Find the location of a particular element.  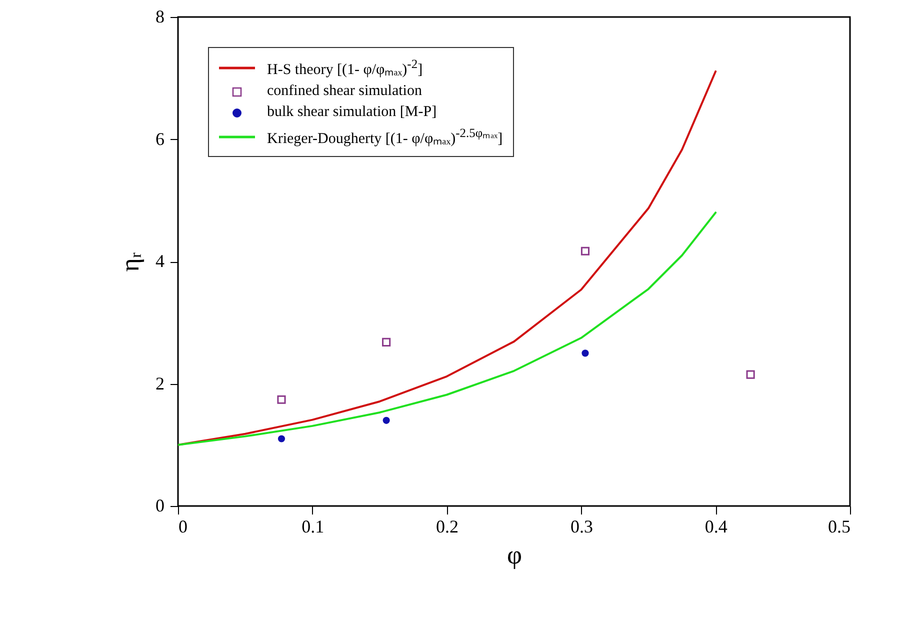

x-tick-label: 0.5 is located at coordinates (839, 526).